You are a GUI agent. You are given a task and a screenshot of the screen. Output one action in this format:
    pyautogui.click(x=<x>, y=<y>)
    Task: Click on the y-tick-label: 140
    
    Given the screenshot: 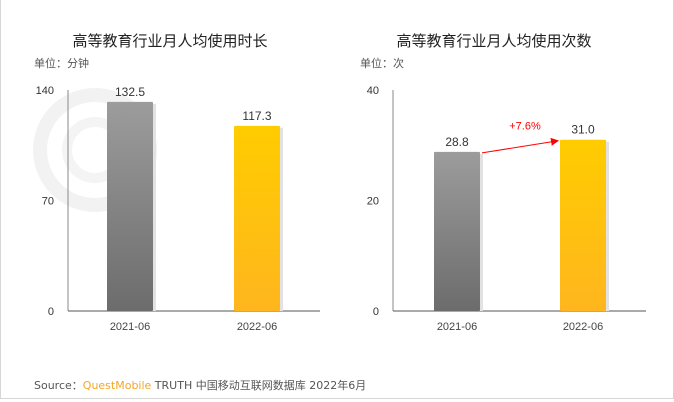 What is the action you would take?
    pyautogui.click(x=45, y=91)
    